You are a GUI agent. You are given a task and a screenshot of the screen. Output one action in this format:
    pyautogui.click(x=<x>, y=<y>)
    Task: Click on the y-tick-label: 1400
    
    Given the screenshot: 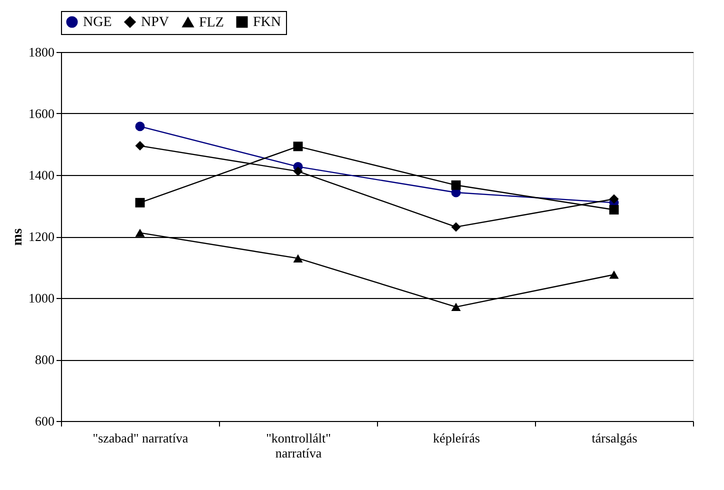 What is the action you would take?
    pyautogui.click(x=41, y=175)
    